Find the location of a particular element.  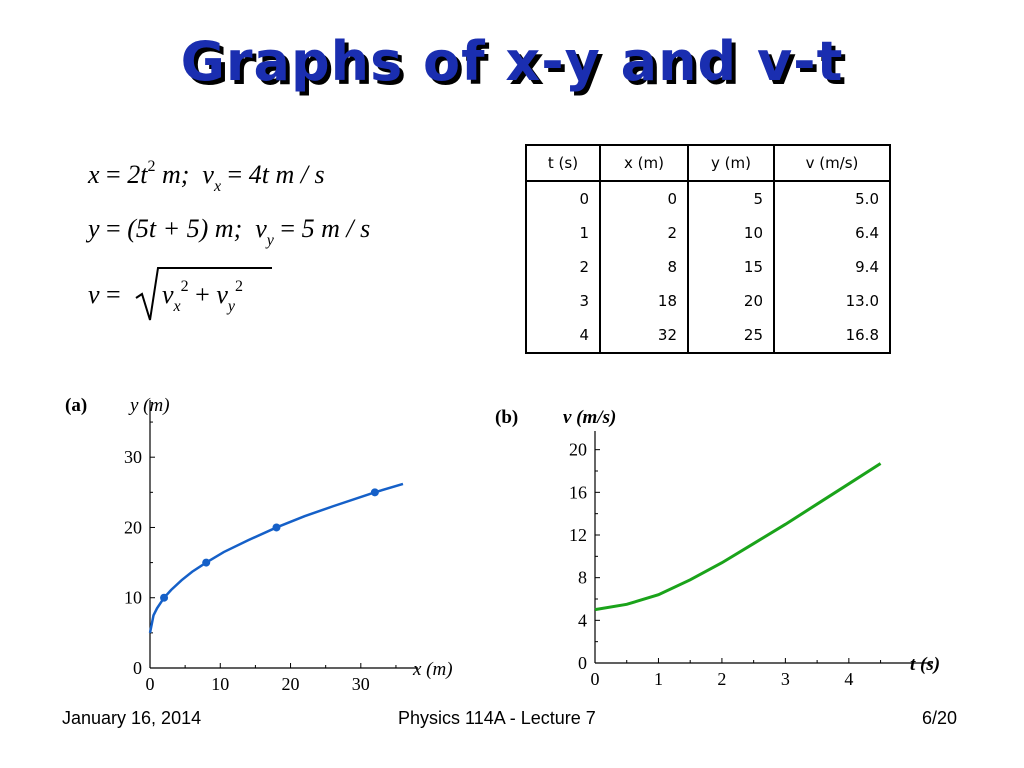

table-header-v: v (m/s) is located at coordinates (832, 163).